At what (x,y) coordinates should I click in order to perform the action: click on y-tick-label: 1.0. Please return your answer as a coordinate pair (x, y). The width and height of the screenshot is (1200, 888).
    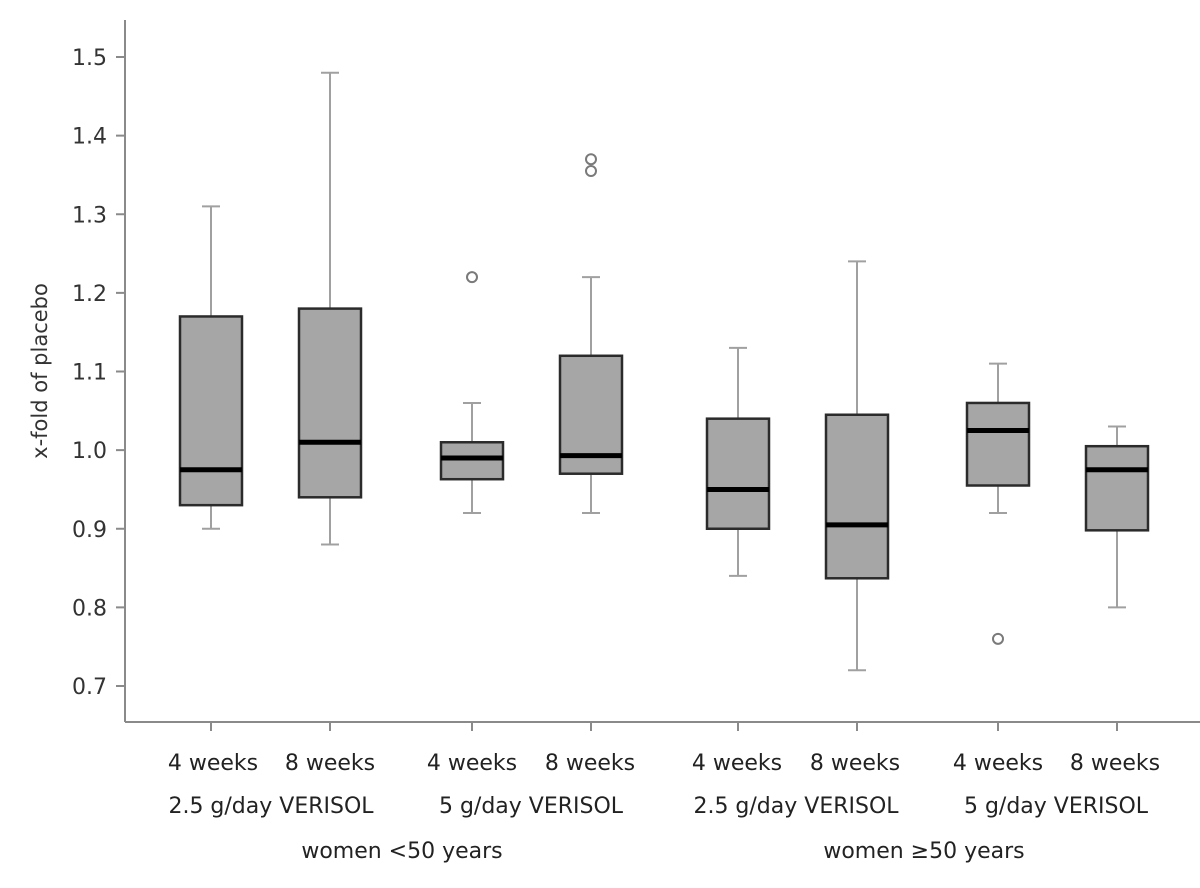
    Looking at the image, I should click on (89, 451).